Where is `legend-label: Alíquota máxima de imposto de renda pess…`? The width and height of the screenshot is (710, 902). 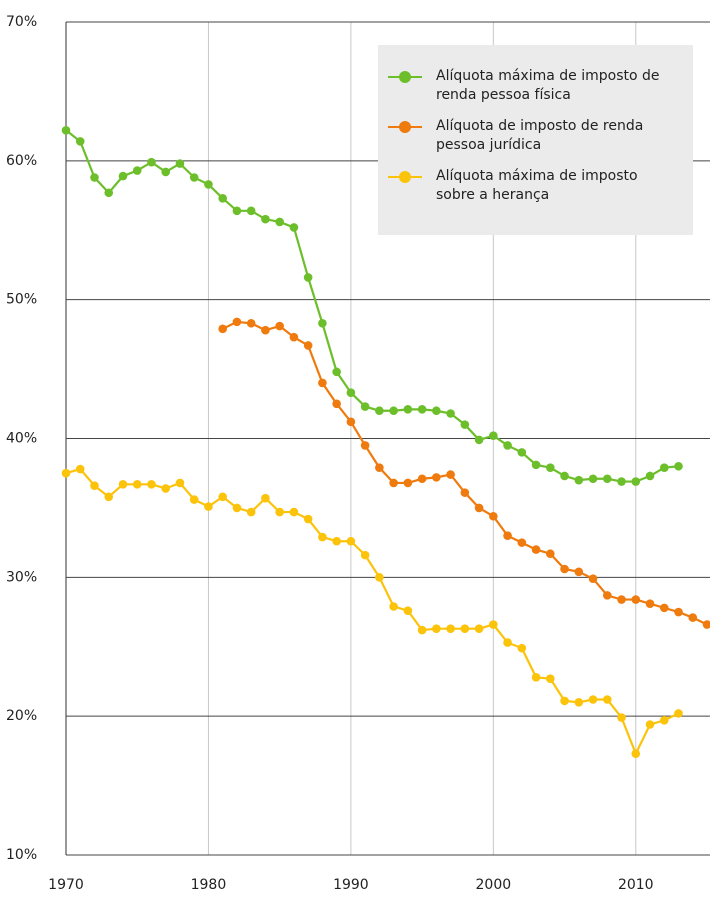
legend-label: Alíquota máxima de imposto de renda pess… is located at coordinates (548, 85).